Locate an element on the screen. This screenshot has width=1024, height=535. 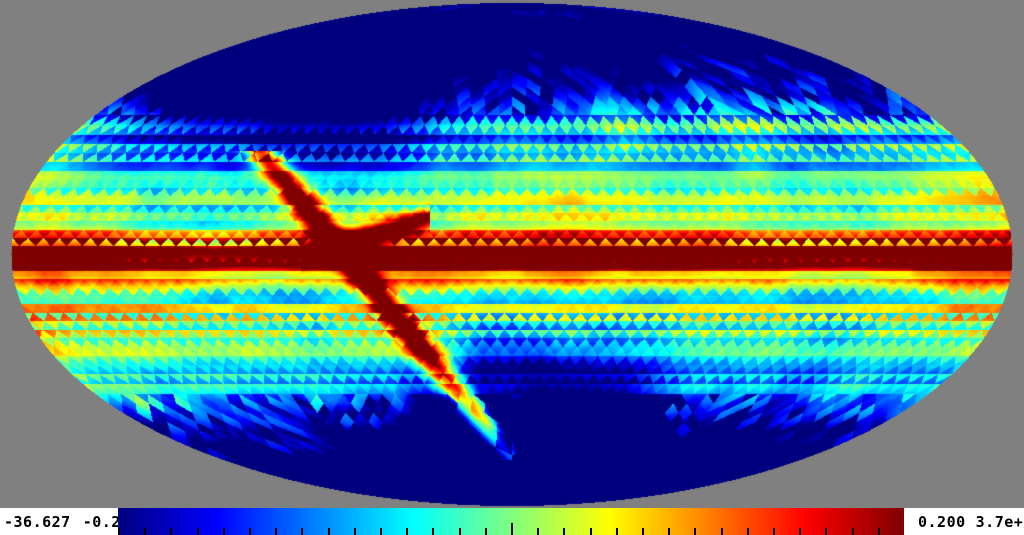
colorbar-row: -36.627 -0.200 0.200 3.7e+02 is located at coordinates (512, 521).